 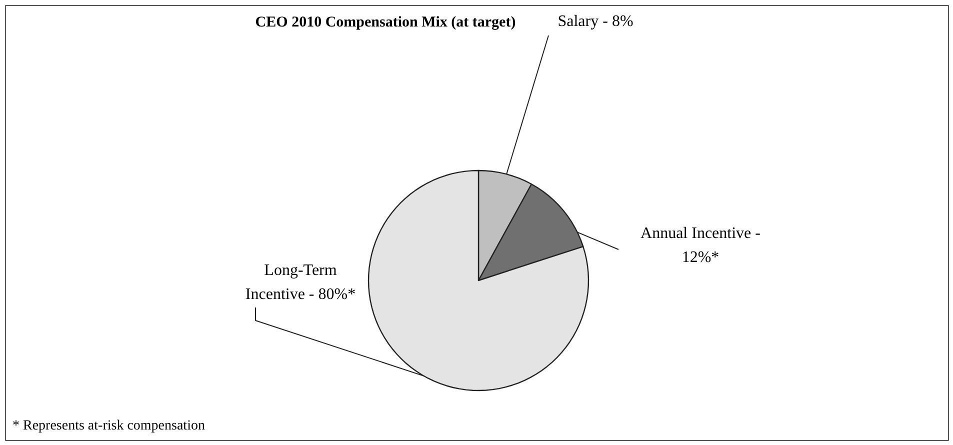 I want to click on slice-label: Salary - 8%, so click(x=596, y=21).